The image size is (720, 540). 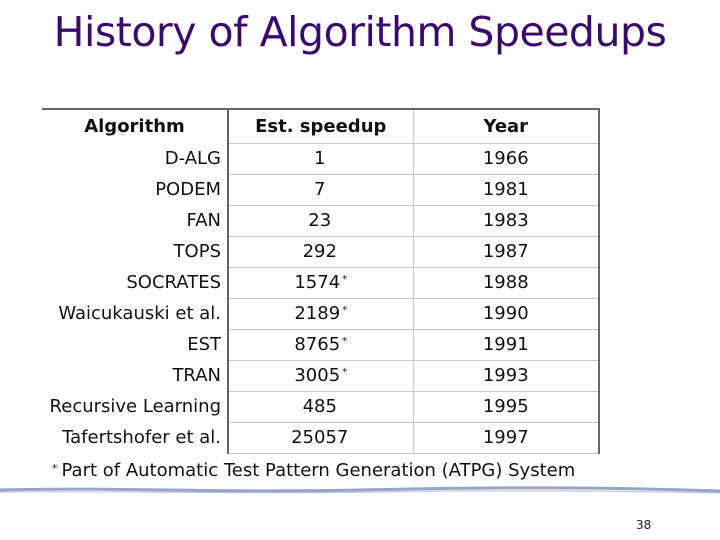 What do you see at coordinates (196, 375) in the screenshot?
I see `algorithm-cell: TRAN` at bounding box center [196, 375].